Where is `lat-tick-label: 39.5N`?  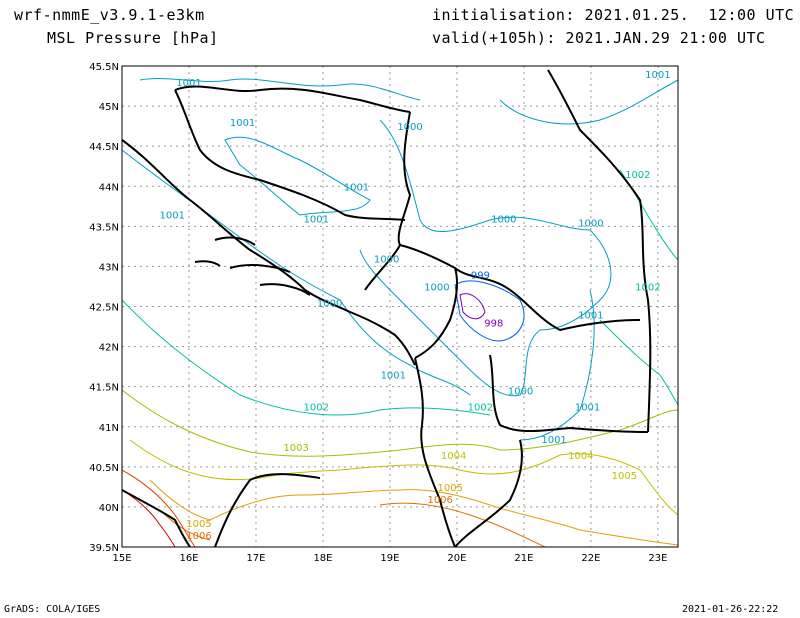 lat-tick-label: 39.5N is located at coordinates (104, 548).